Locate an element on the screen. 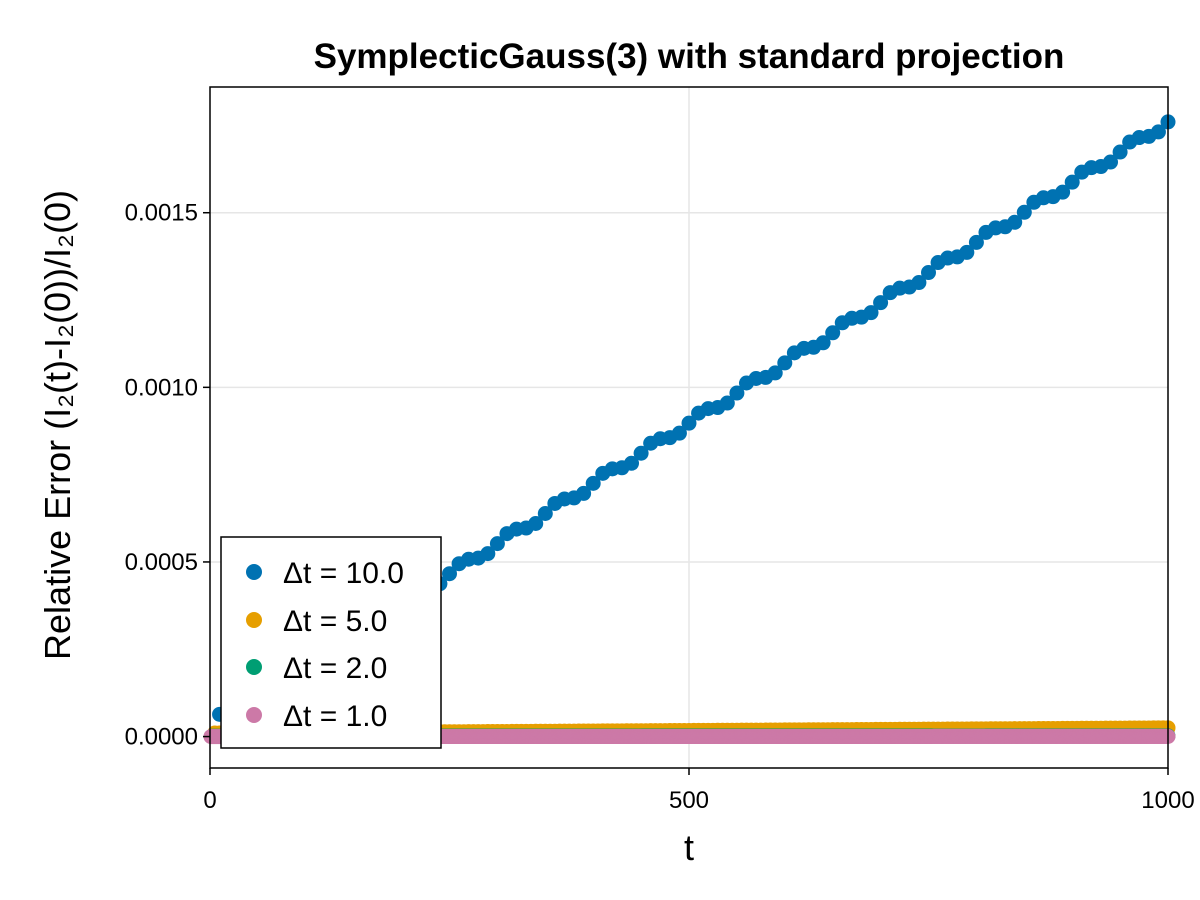 This screenshot has width=1200, height=900. legend-label-dt-2: Δt = 2.0 is located at coordinates (335, 668).